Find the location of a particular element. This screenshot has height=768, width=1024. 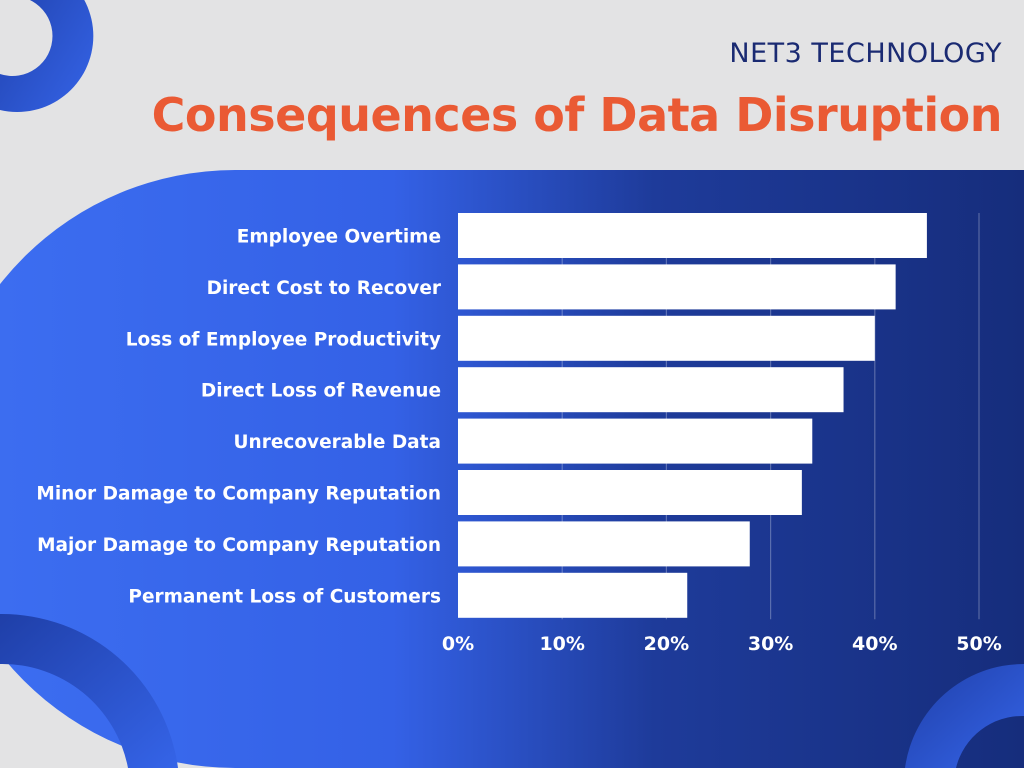

x-axis-ticks: 0% 10% 20% 30% 40% 50% is located at coordinates (722, 644).